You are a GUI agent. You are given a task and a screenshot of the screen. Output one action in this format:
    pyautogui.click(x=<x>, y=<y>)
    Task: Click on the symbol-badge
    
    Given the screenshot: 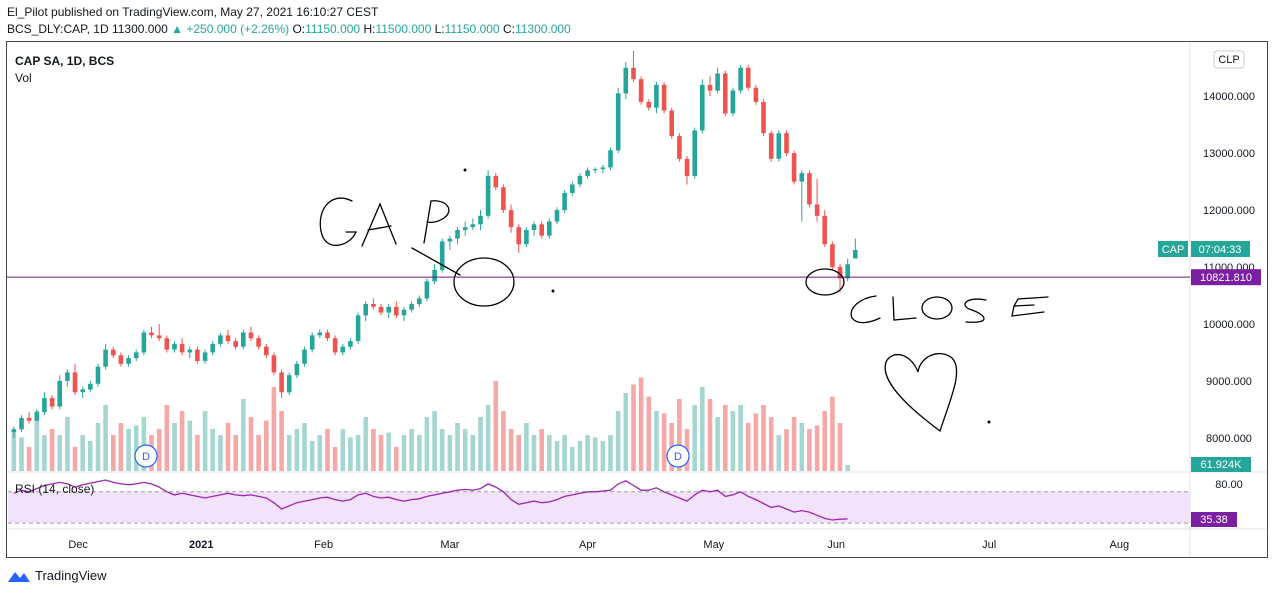 What is the action you would take?
    pyautogui.click(x=1173, y=249)
    